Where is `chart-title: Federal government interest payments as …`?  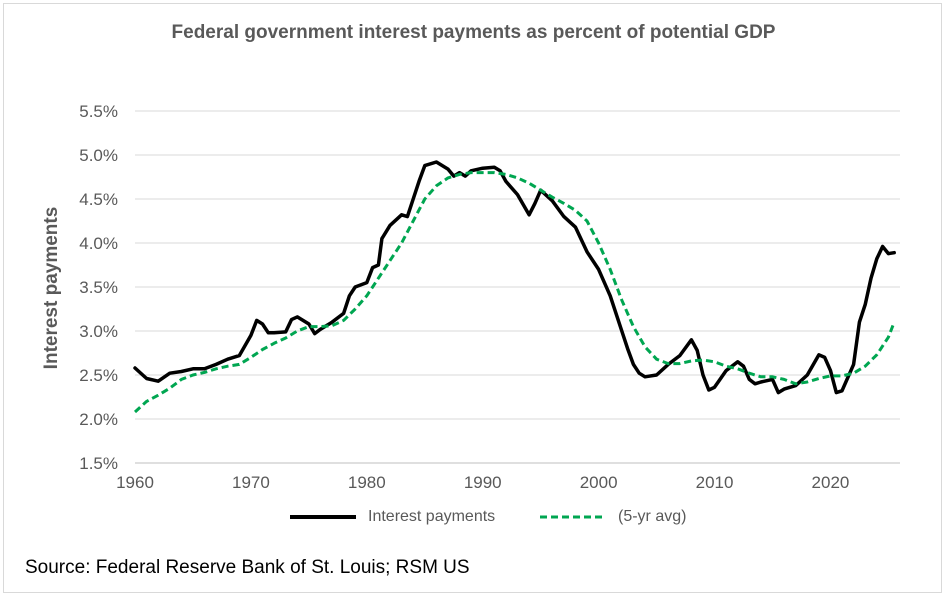 chart-title: Federal government interest payments as … is located at coordinates (473, 32).